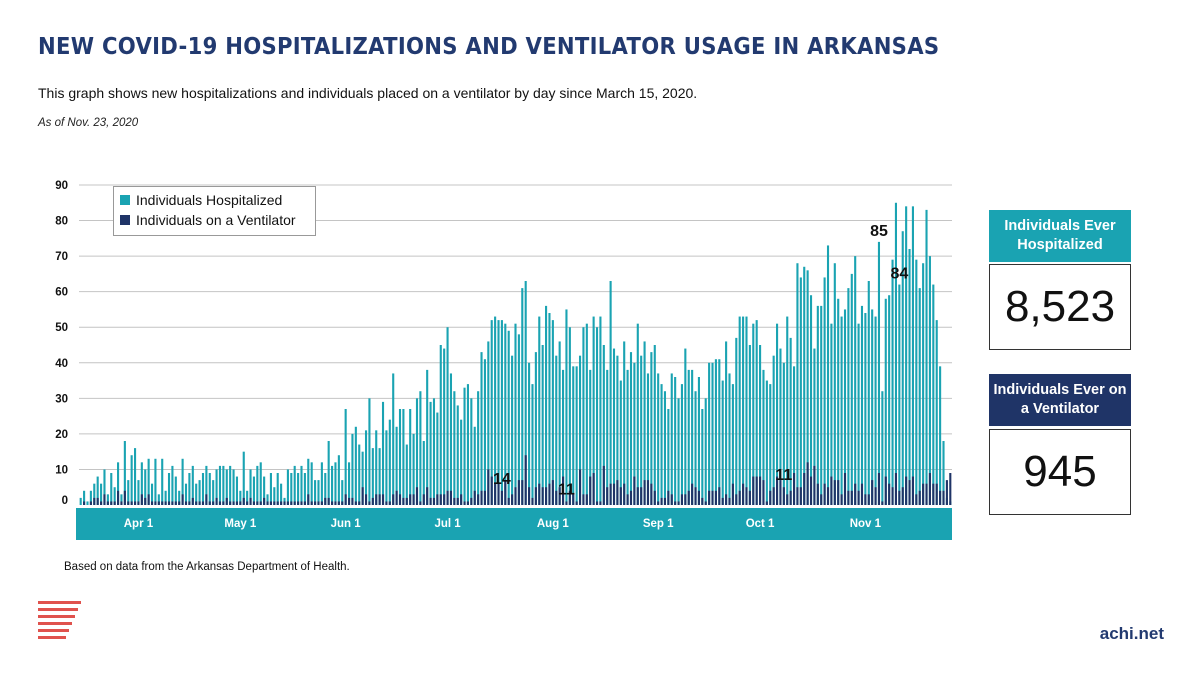 The image size is (1200, 675). Describe the element at coordinates (65, 501) in the screenshot. I see `y-tick-label: 0` at that location.